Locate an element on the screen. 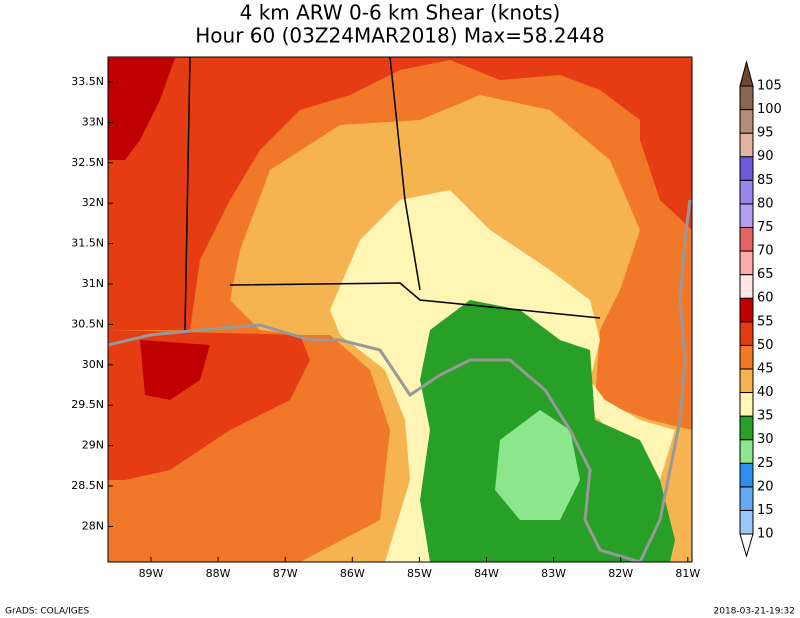 This screenshot has width=800, height=618. colorbar-label: 45 is located at coordinates (765, 368).